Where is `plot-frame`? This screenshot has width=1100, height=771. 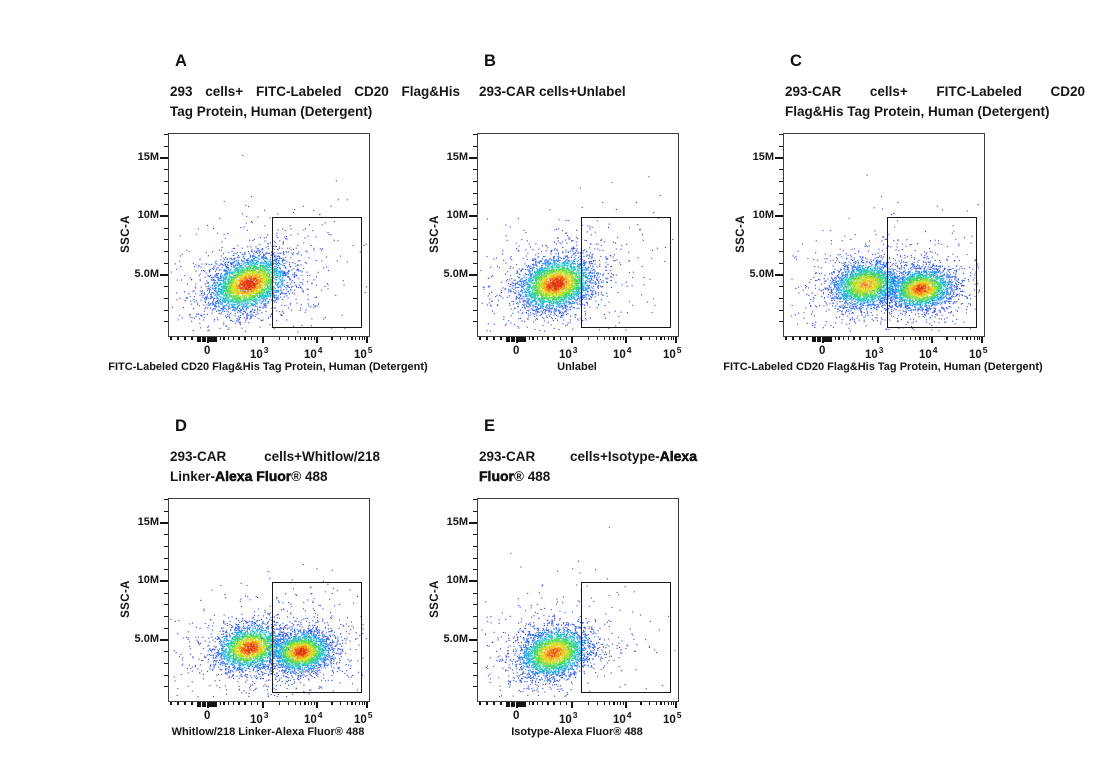
plot-frame is located at coordinates (578, 600).